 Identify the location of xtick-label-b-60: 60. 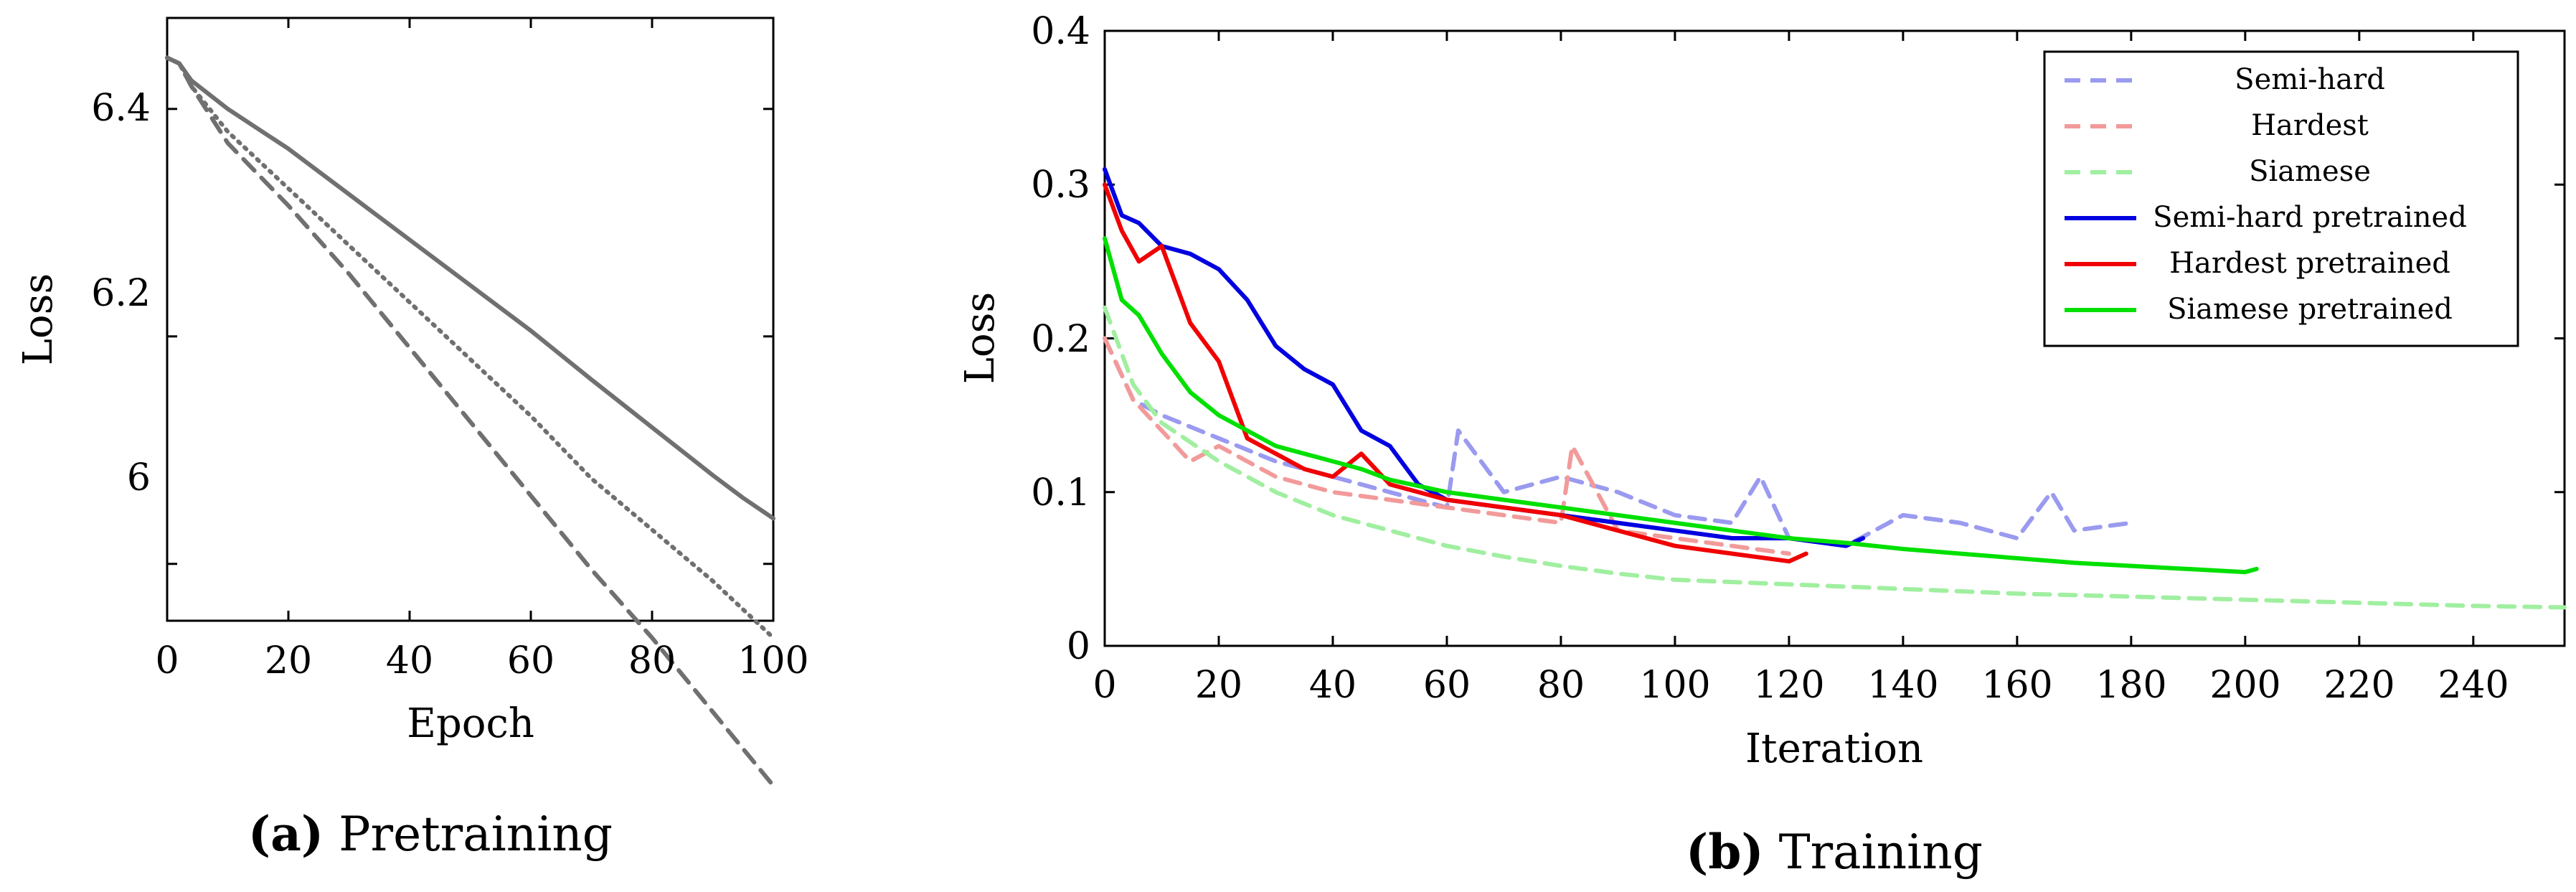
(1447, 685).